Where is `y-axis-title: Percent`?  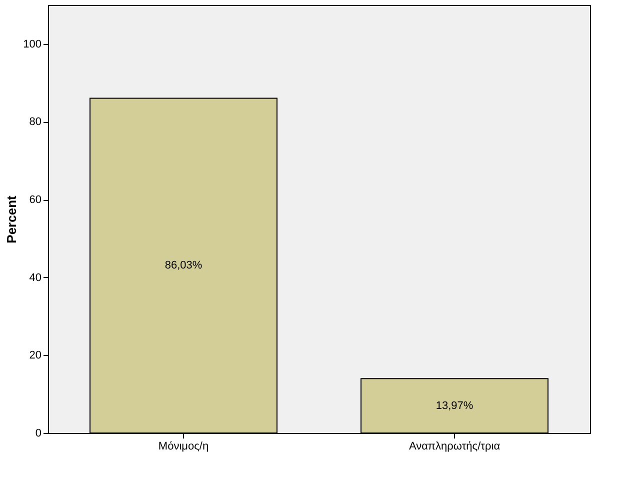 y-axis-title: Percent is located at coordinates (12, 219).